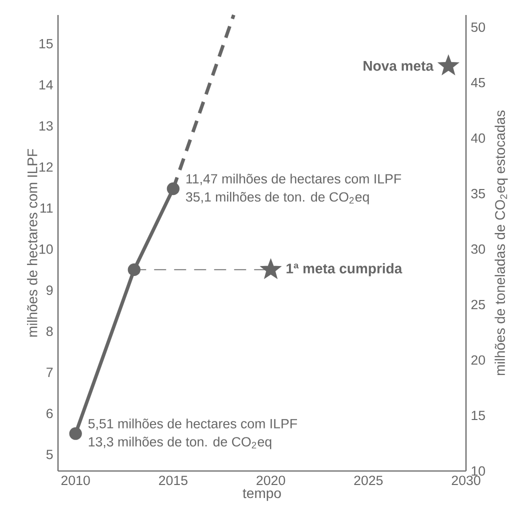 This screenshot has height=520, width=528. I want to click on y-tick-label: 10, so click(46, 249).